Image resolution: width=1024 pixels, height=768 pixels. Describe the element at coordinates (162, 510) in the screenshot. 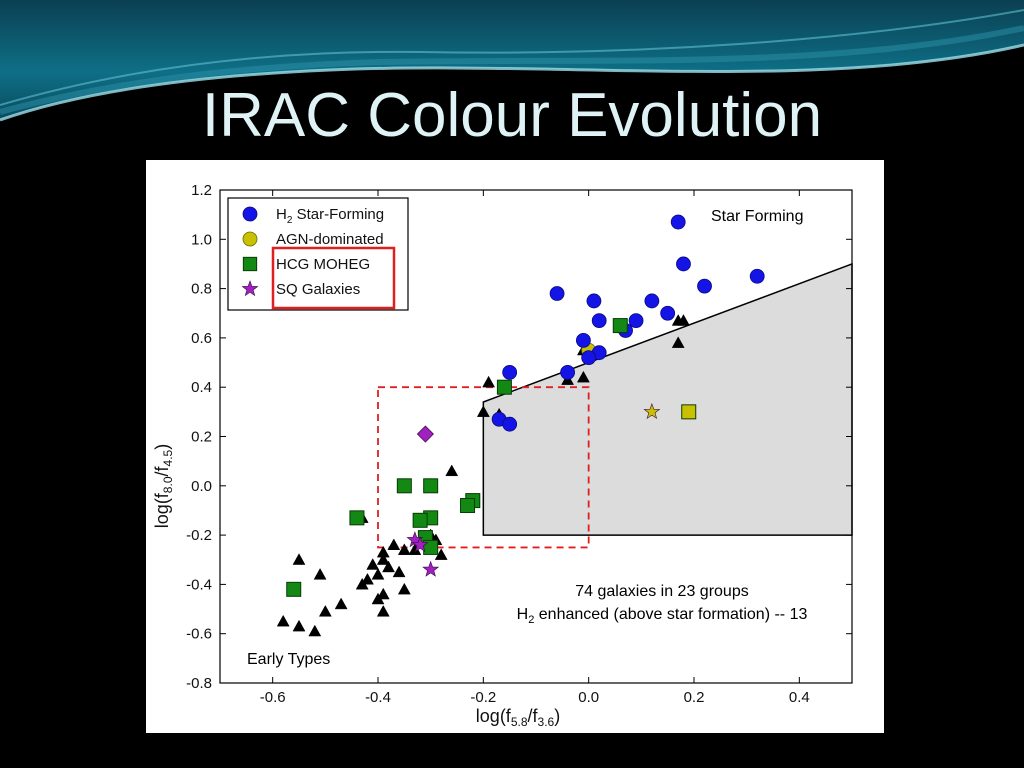

I see `y-axis-title-main: log(f` at that location.